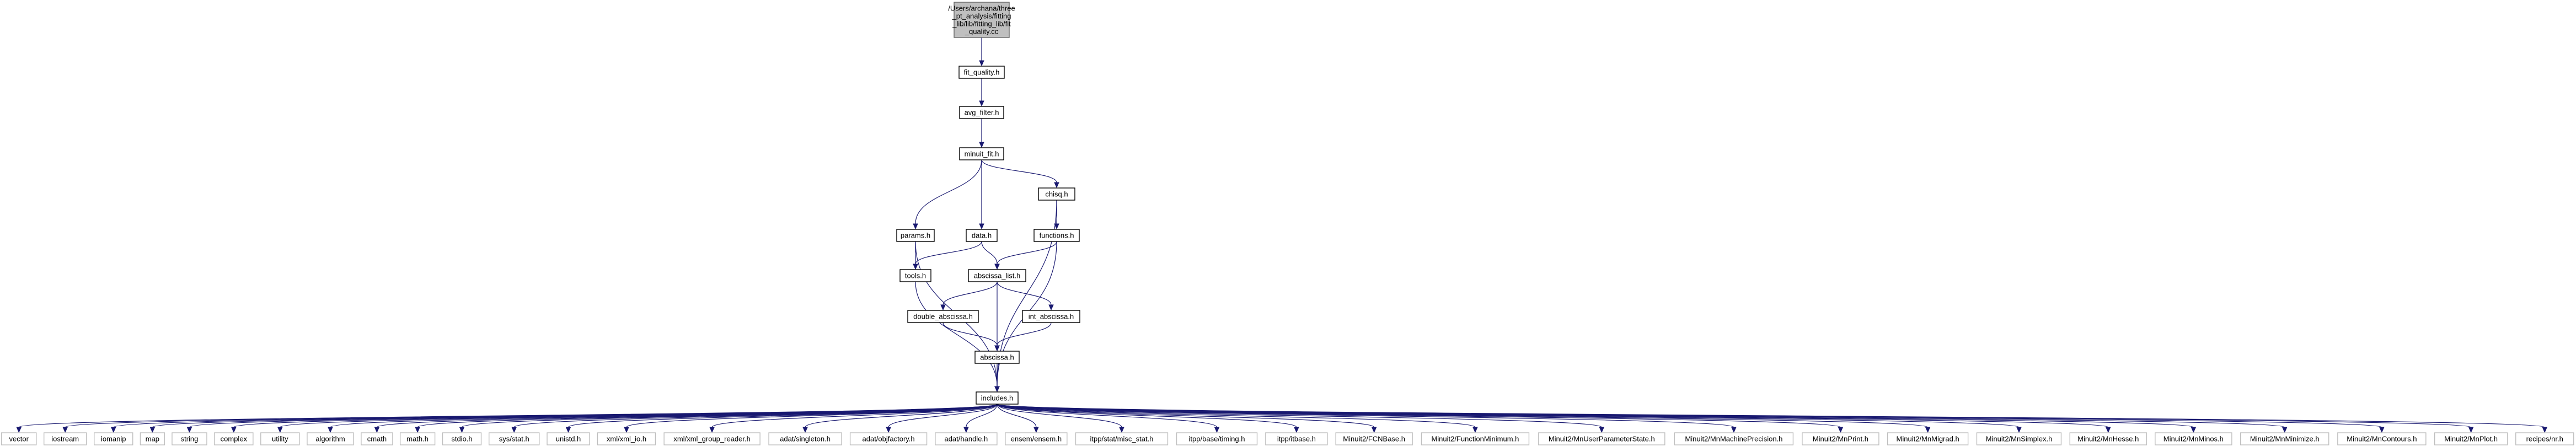 Image resolution: width=2576 pixels, height=446 pixels. I want to click on header-node-includes-label: includes.h, so click(997, 398).